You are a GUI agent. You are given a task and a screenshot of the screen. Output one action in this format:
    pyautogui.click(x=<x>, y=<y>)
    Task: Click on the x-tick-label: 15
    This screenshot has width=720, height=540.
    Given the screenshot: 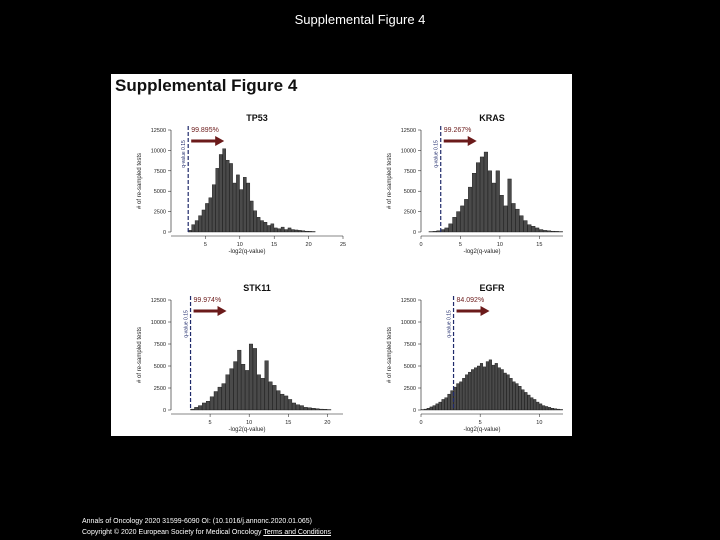 What is the action you would take?
    pyautogui.click(x=274, y=245)
    